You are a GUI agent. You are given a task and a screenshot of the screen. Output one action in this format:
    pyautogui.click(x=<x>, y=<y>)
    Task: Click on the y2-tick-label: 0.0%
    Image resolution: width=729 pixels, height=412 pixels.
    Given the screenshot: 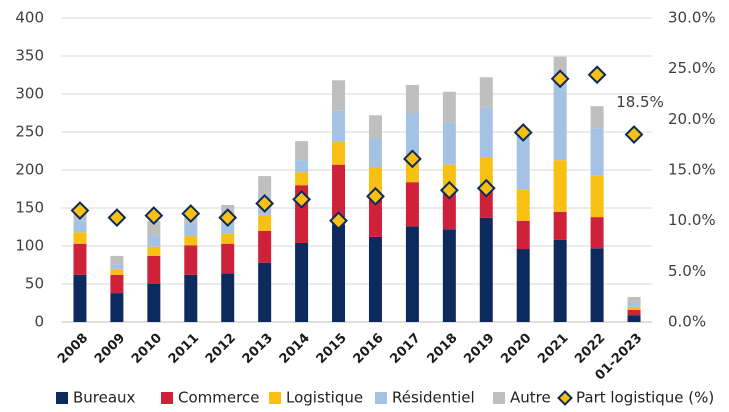 What is the action you would take?
    pyautogui.click(x=687, y=322)
    